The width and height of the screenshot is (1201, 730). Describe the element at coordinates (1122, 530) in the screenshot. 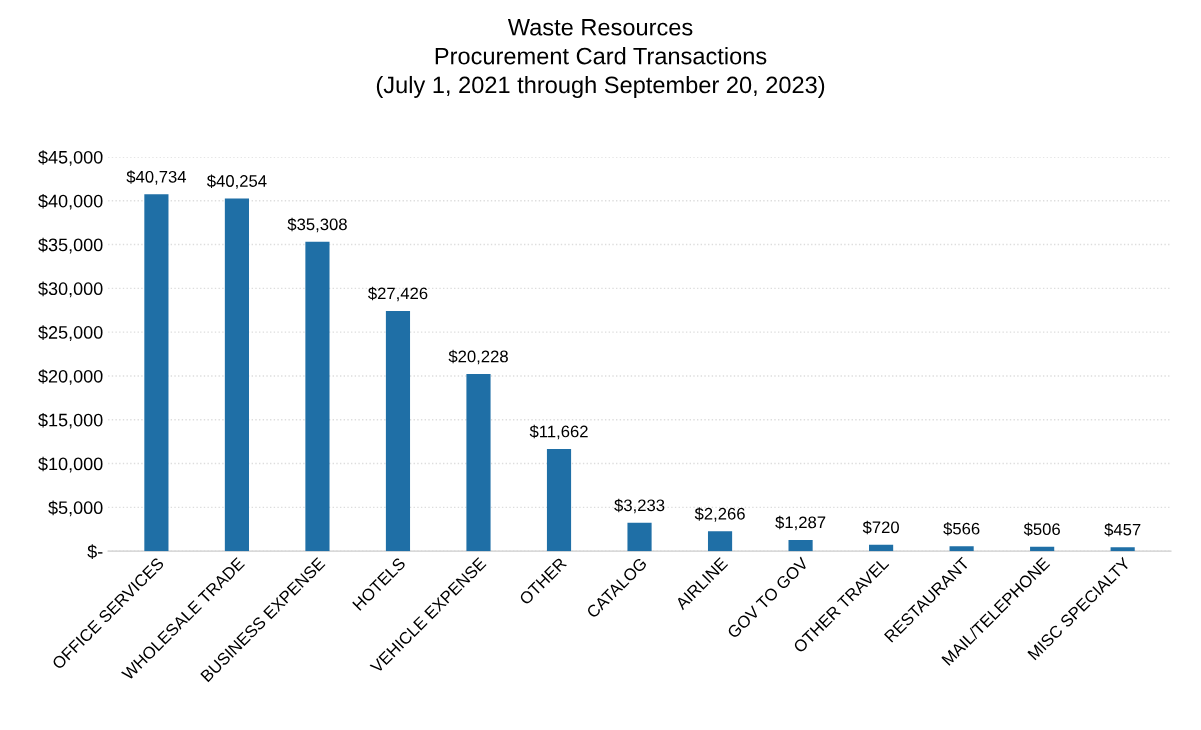

I see `data-label: $457` at that location.